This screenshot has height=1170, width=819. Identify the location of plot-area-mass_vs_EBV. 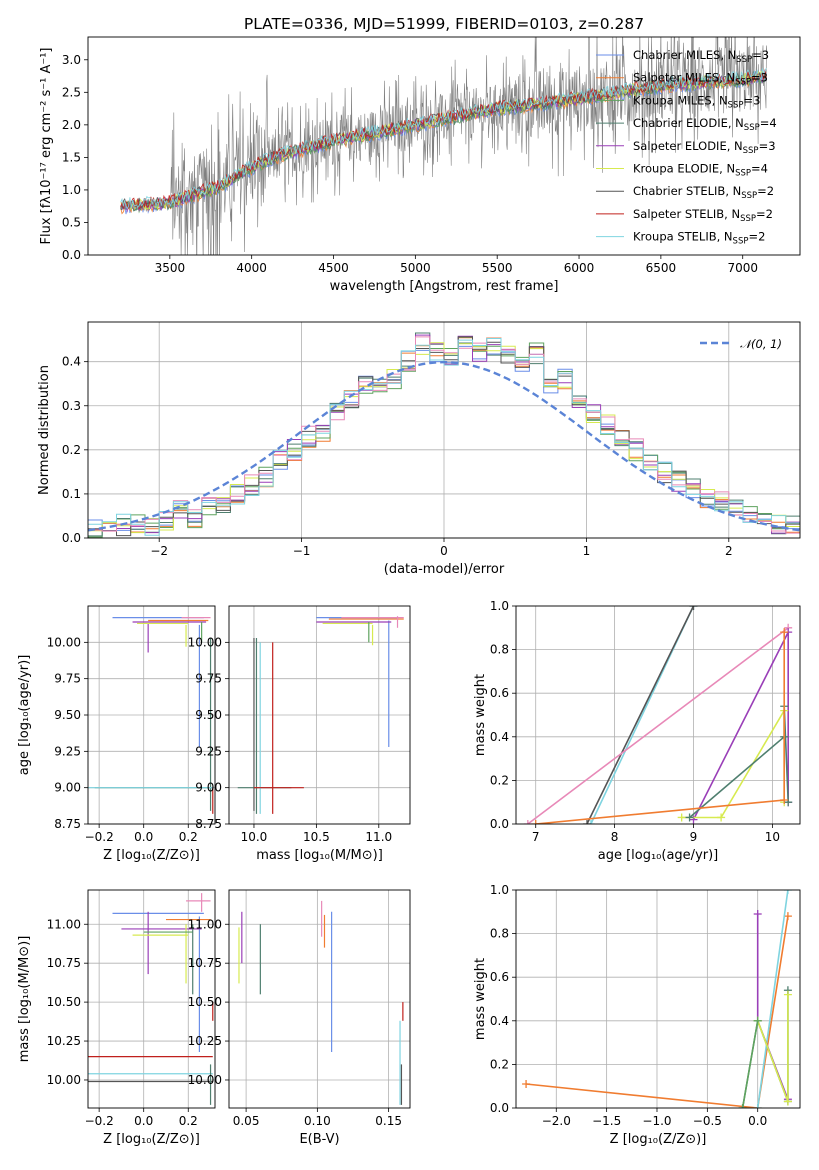
(321, 1002).